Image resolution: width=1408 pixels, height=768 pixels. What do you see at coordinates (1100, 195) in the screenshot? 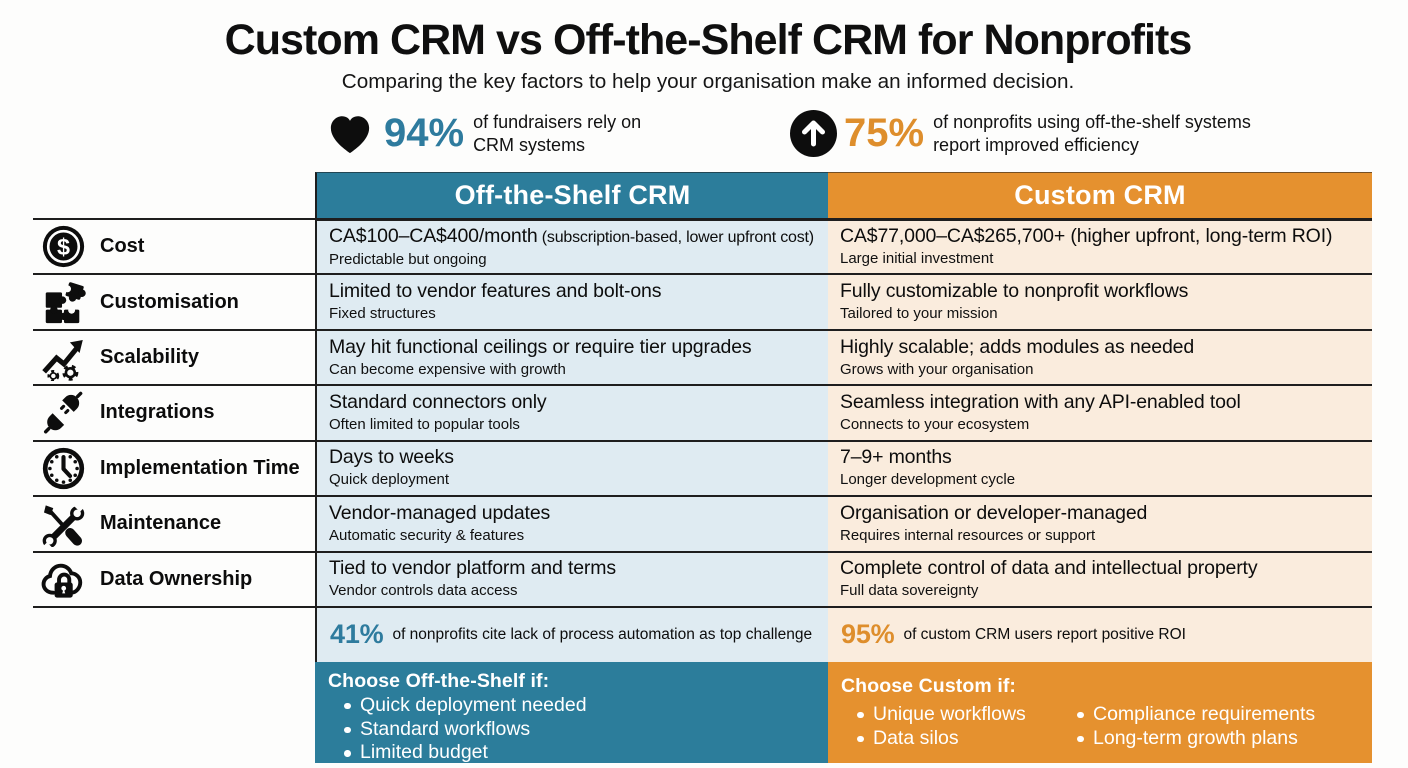
I see `column-header-custom: Custom CRM` at bounding box center [1100, 195].